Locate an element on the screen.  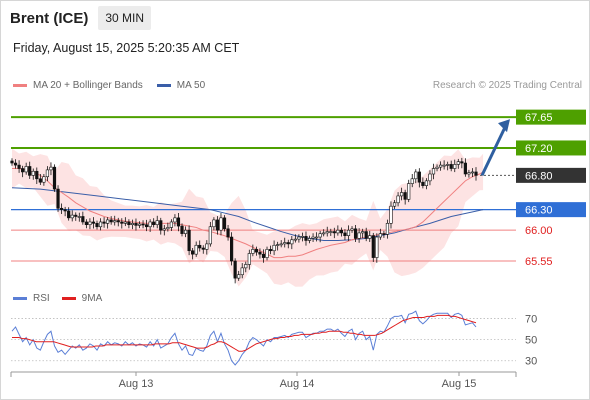
instrument-title: Brent (ICE) is located at coordinates (49, 18).